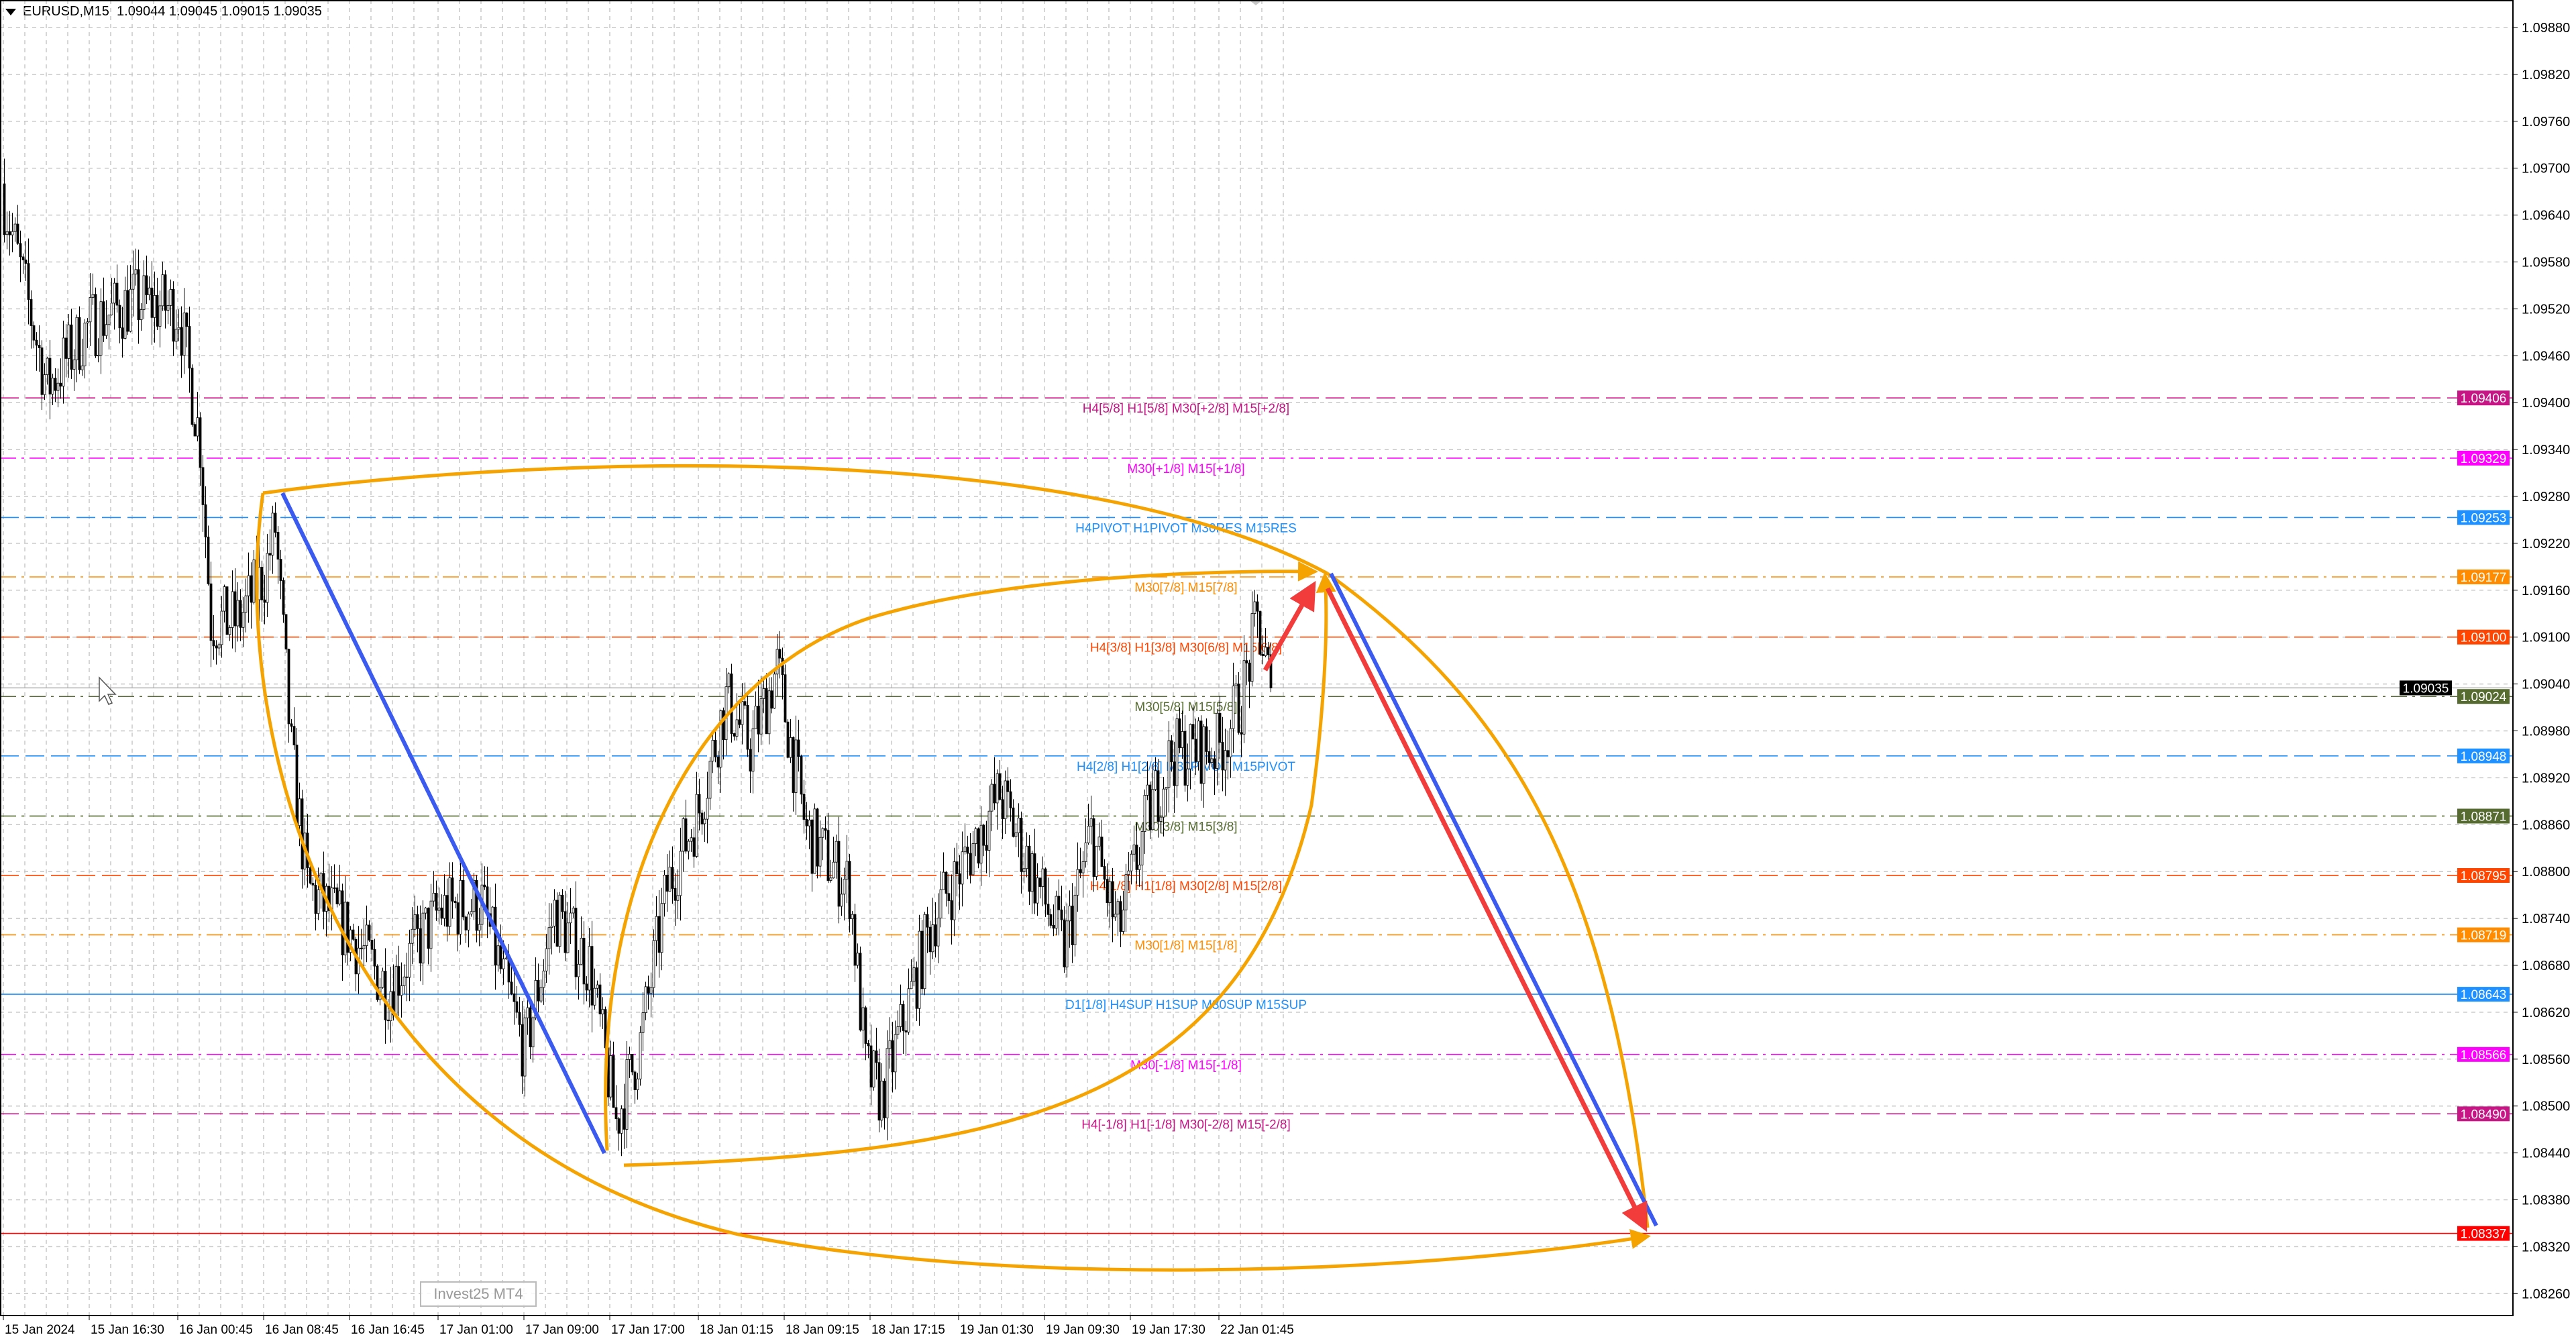  Describe the element at coordinates (562, 1330) in the screenshot. I see `time-tick-label: 17 Jan 09:00` at that location.